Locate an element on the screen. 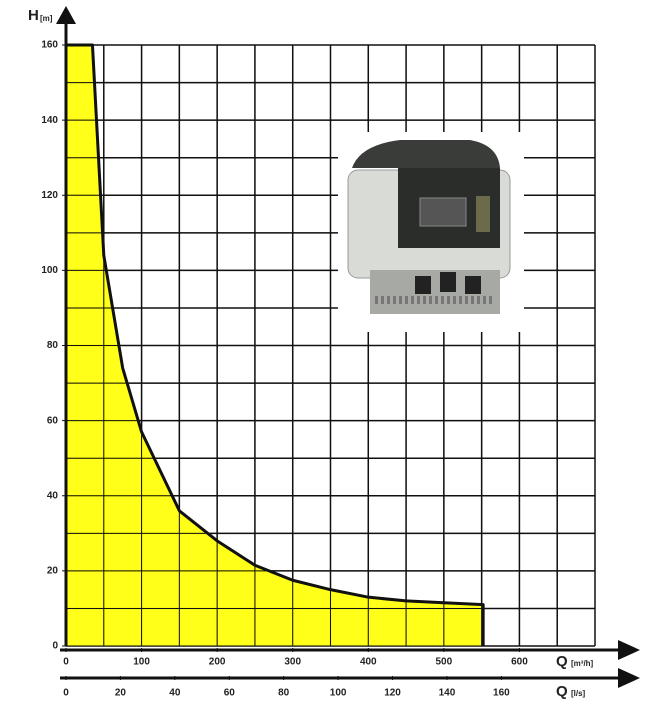 The image size is (651, 706). x2-unit: [l/s] is located at coordinates (578, 693).